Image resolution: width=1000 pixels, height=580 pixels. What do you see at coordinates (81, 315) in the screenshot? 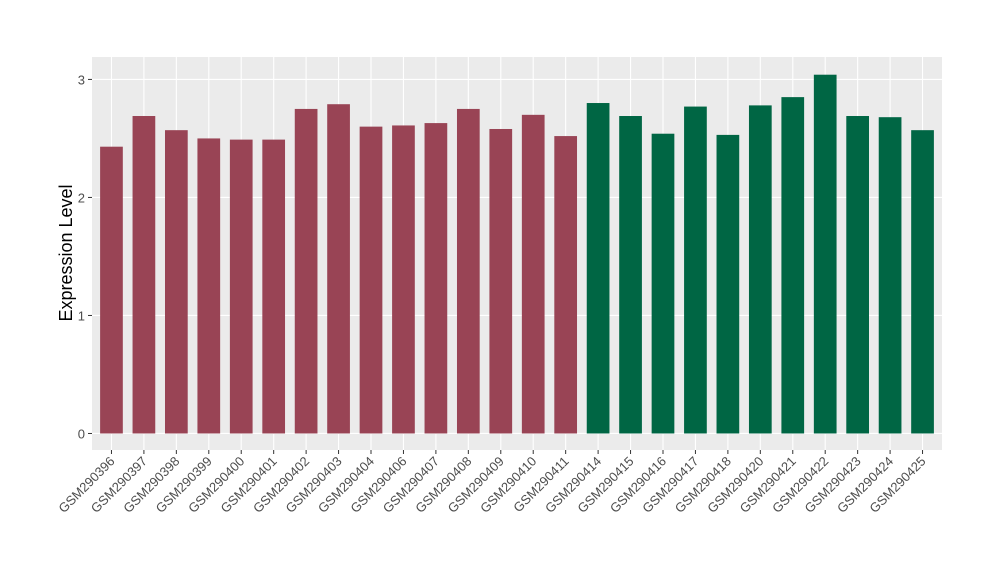
I see `y-tick-label: 1` at bounding box center [81, 315].